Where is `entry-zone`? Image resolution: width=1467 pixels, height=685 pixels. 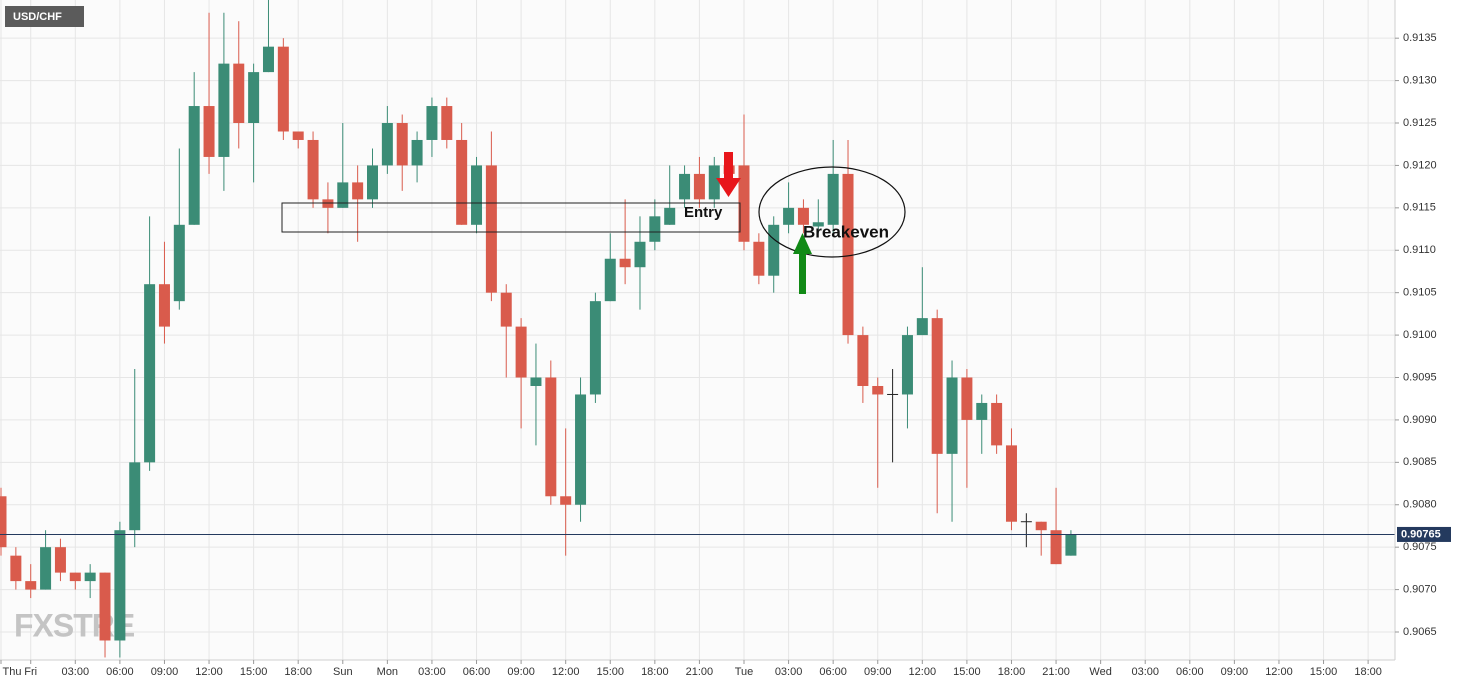 entry-zone is located at coordinates (511, 217).